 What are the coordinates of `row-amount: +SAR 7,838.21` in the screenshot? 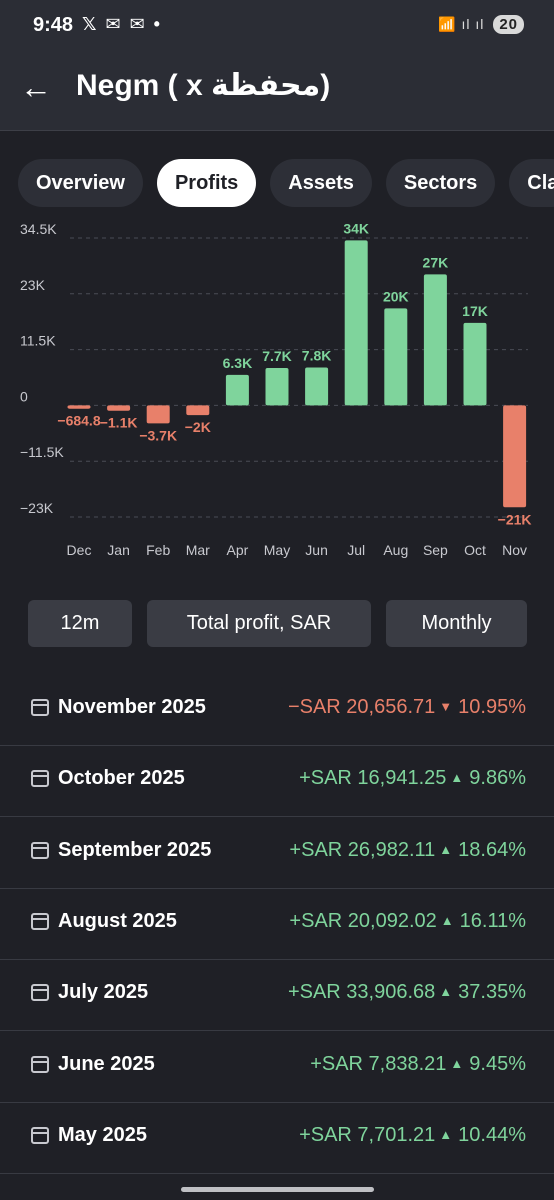 It's located at (378, 1063).